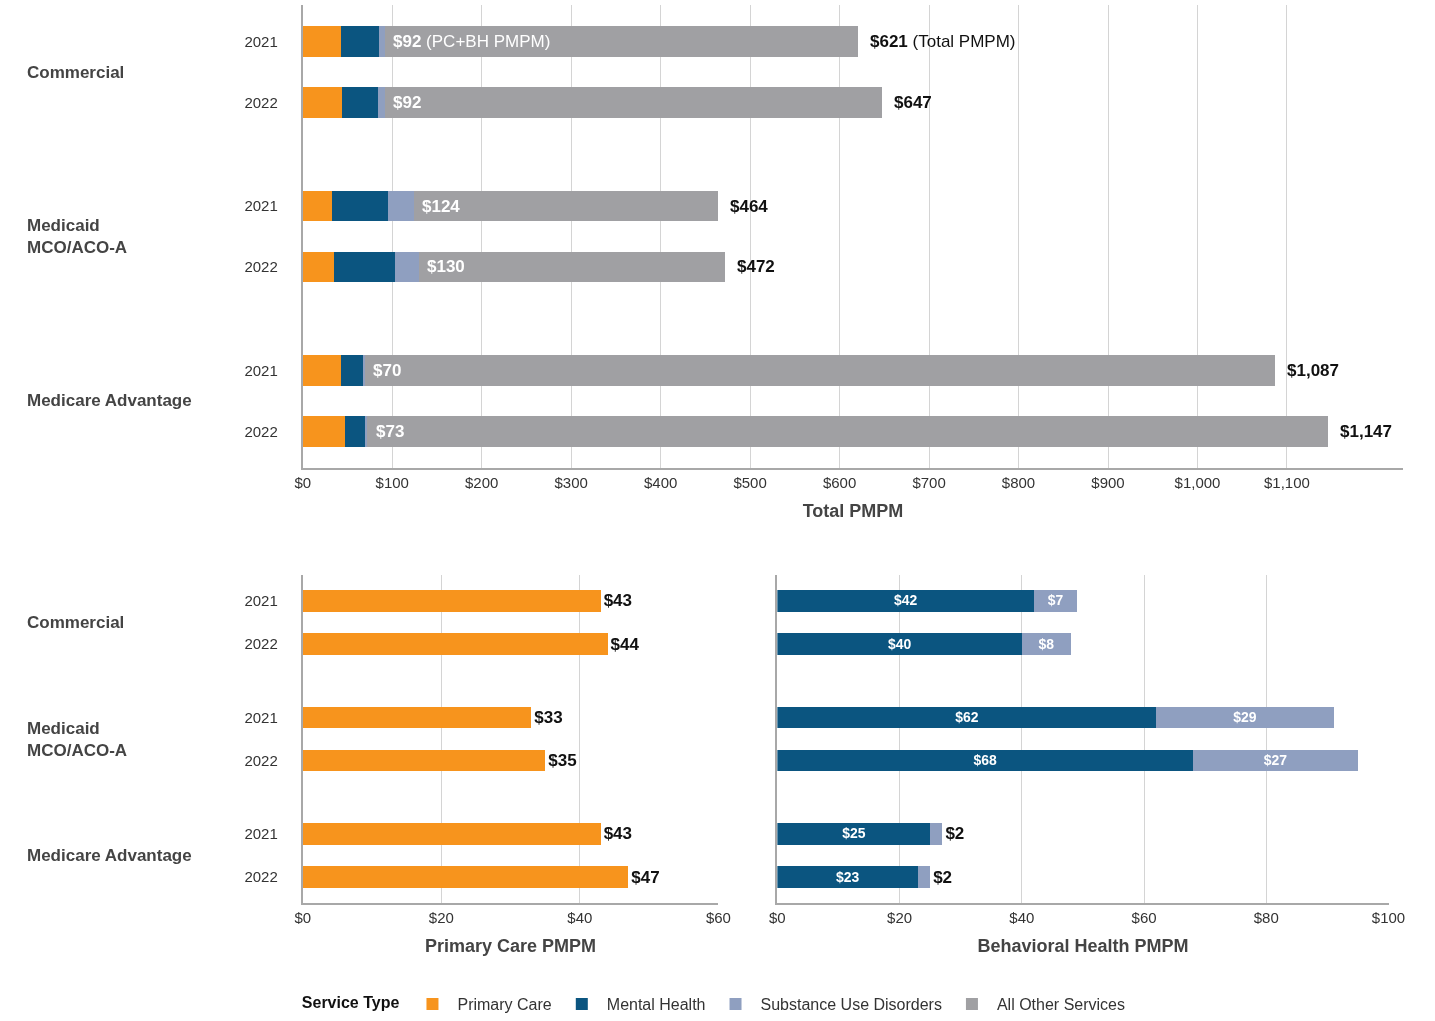 The width and height of the screenshot is (1435, 1021). Describe the element at coordinates (750, 482) in the screenshot. I see `x-tick-label: $500` at that location.